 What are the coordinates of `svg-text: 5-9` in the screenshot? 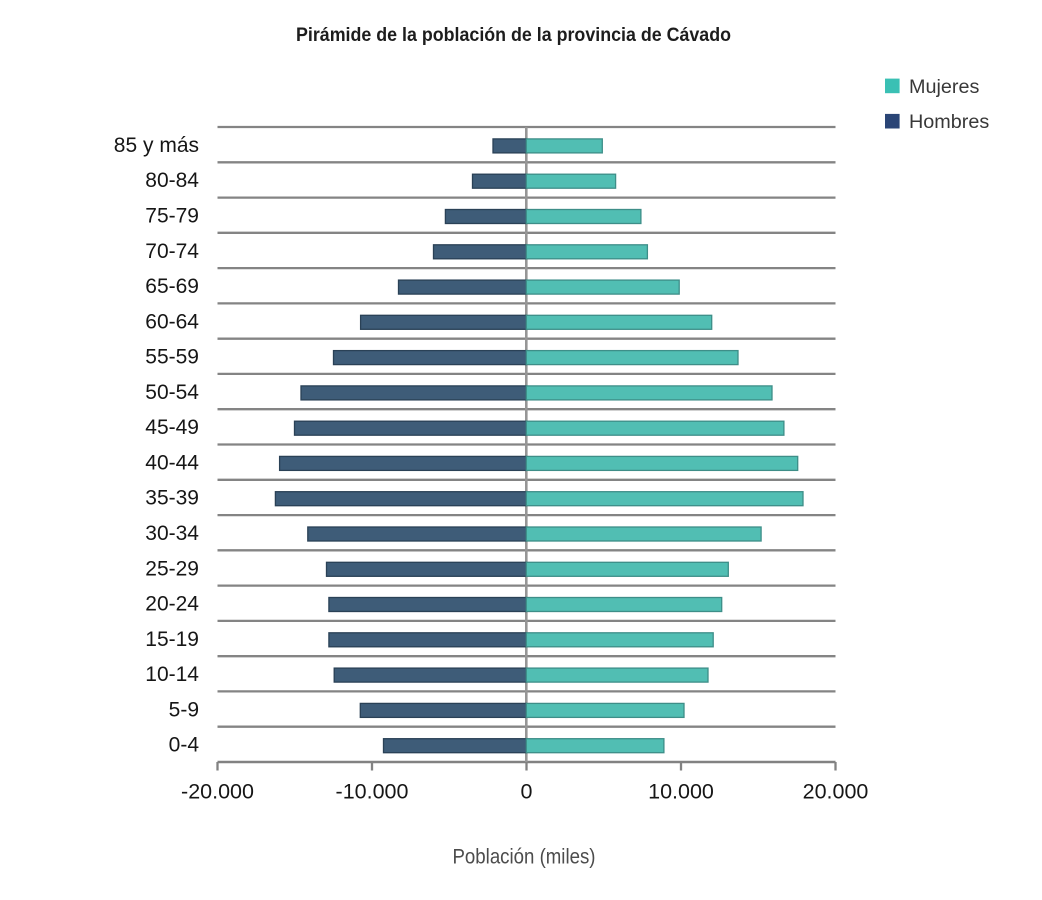 It's located at (184, 709).